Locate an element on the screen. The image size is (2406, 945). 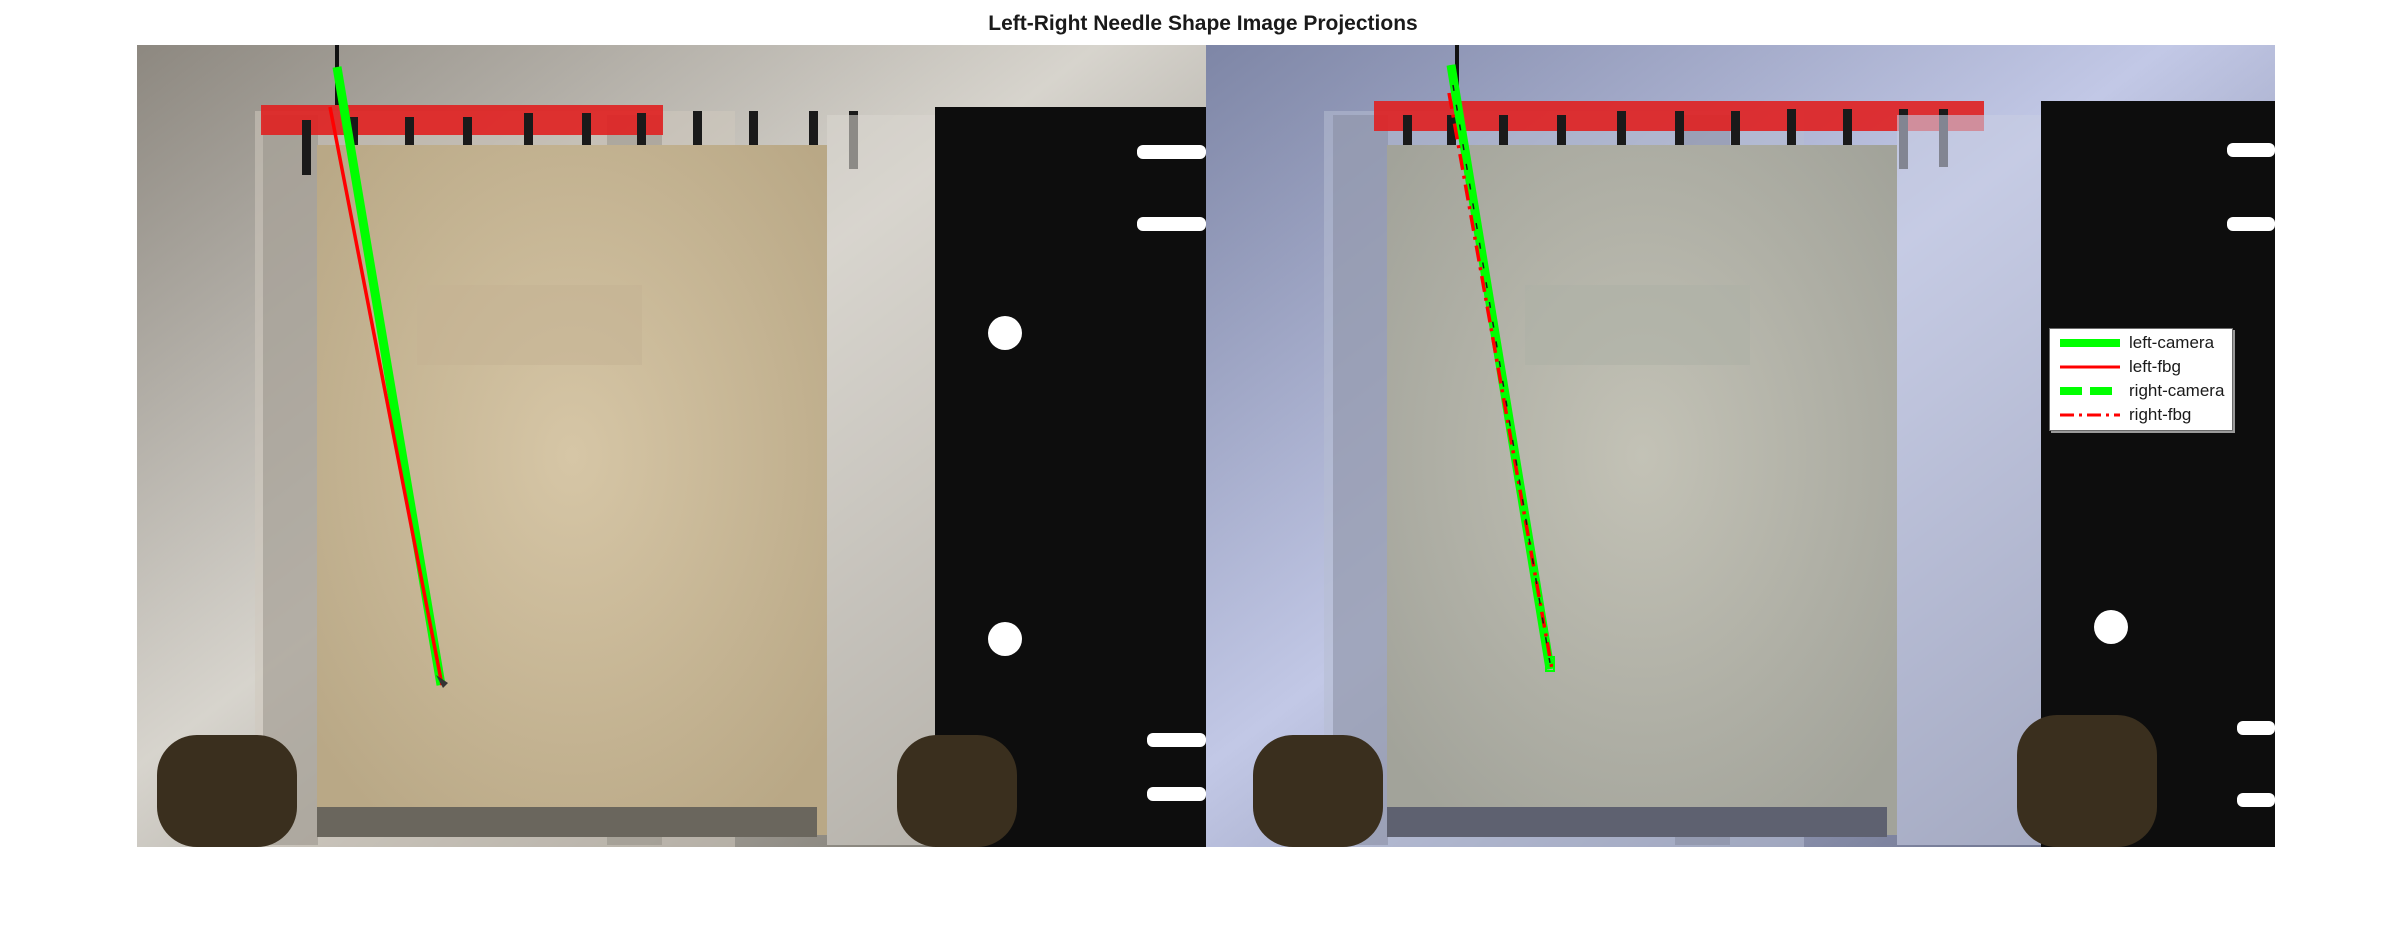
right-image-needle-projections is located at coordinates (1500, 368).